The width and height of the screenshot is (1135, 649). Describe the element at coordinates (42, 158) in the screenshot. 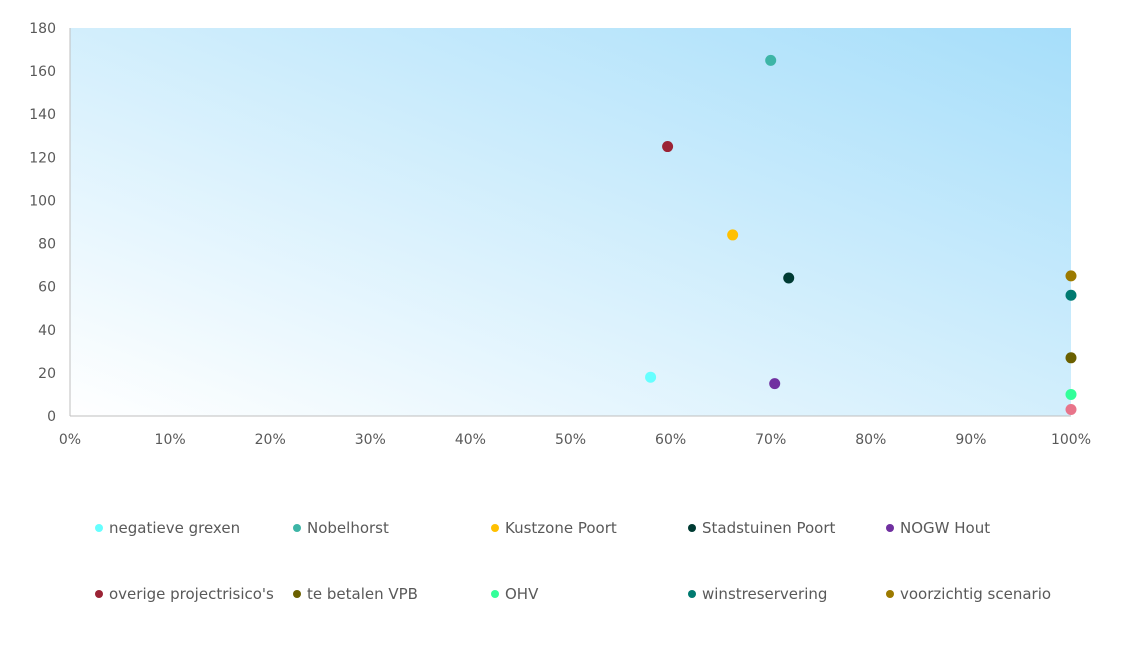

I see `y-tick-label: 120` at that location.